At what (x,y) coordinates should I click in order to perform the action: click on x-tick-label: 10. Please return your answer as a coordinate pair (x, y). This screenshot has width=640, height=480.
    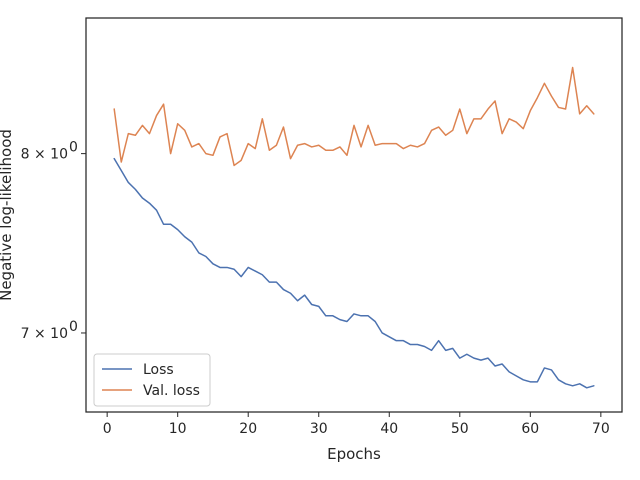
    Looking at the image, I should click on (178, 429).